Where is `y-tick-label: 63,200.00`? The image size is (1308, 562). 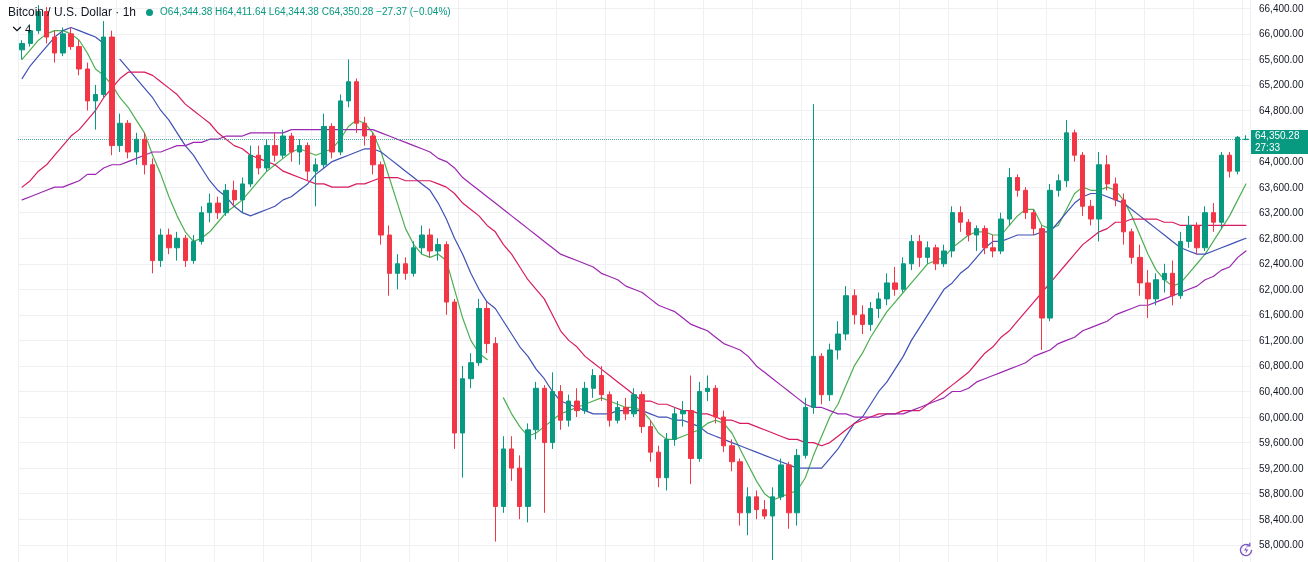
y-tick-label: 63,200.00 is located at coordinates (1281, 213).